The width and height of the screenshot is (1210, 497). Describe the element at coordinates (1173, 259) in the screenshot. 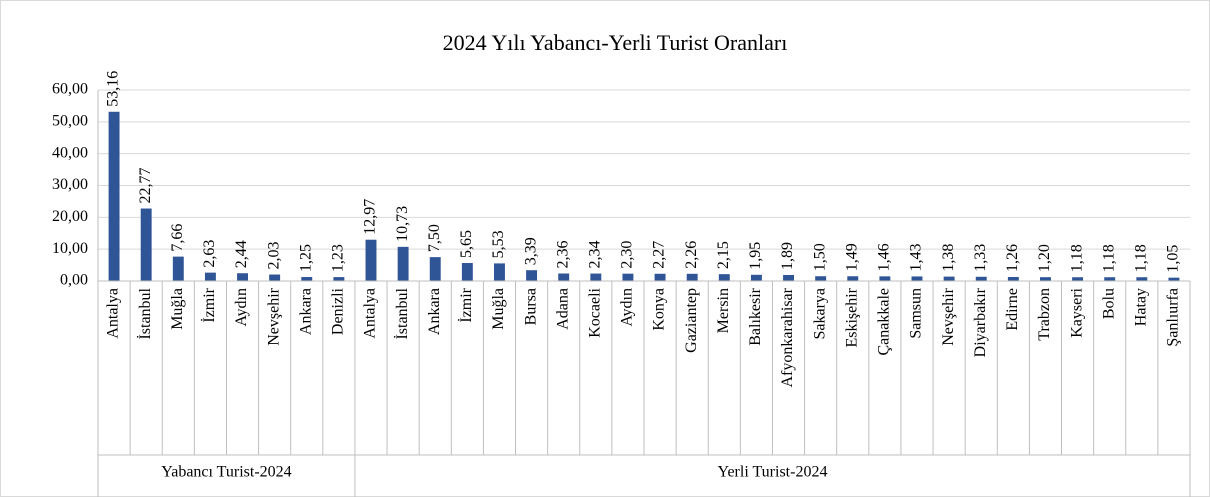

I see `data-label: 1,05` at that location.